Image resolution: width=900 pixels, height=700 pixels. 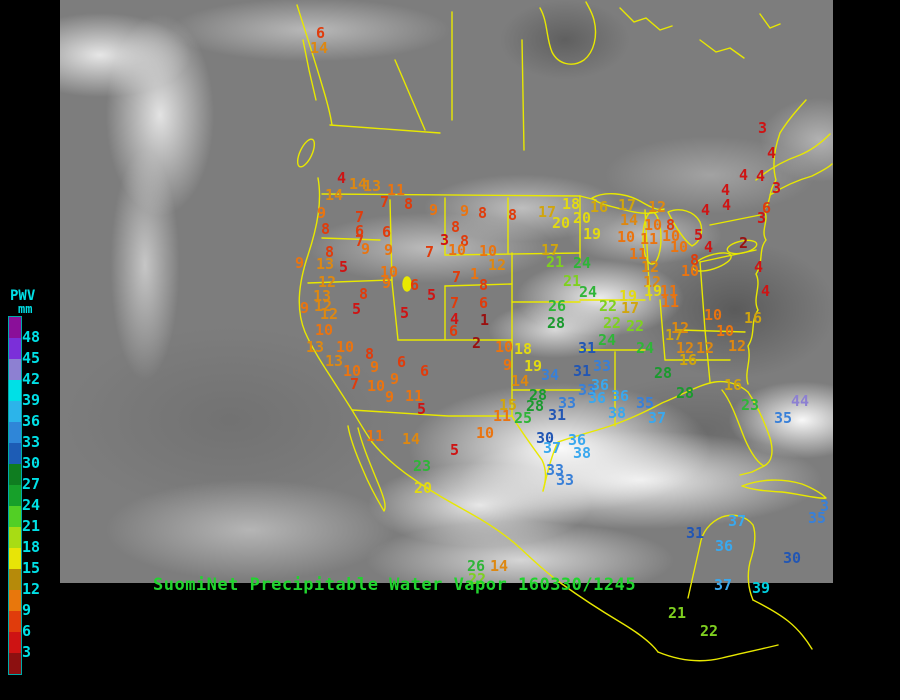 I want to click on legend-unit: mm, so click(x=25, y=309).